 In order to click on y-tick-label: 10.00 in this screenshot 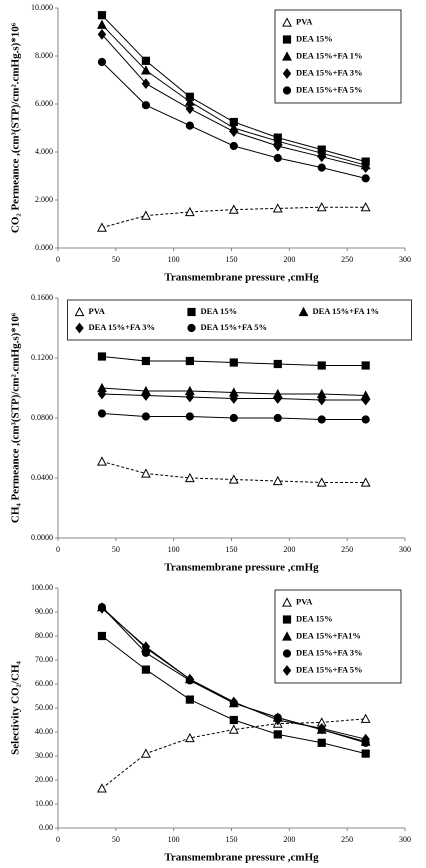, I will do `click(44, 803)`.